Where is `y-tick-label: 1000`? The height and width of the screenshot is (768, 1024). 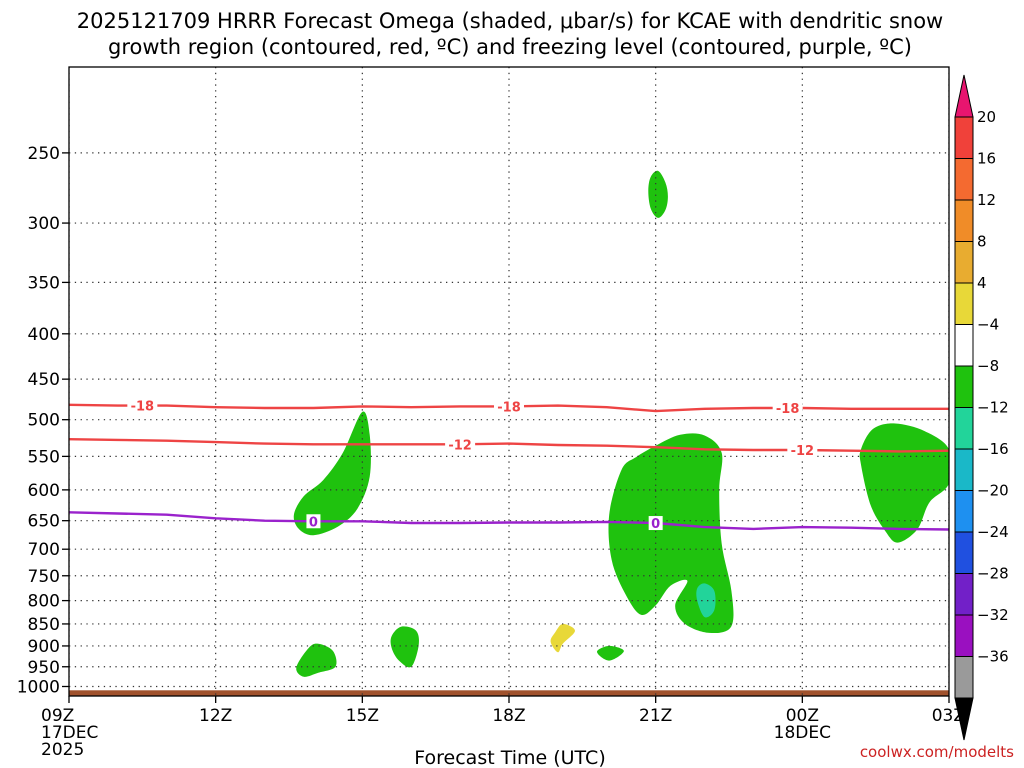
y-tick-label: 1000 is located at coordinates (38, 687).